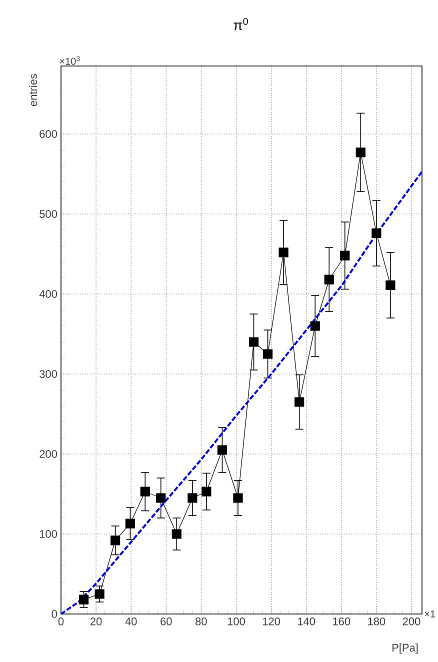  I want to click on text: ×1, so click(430, 614).